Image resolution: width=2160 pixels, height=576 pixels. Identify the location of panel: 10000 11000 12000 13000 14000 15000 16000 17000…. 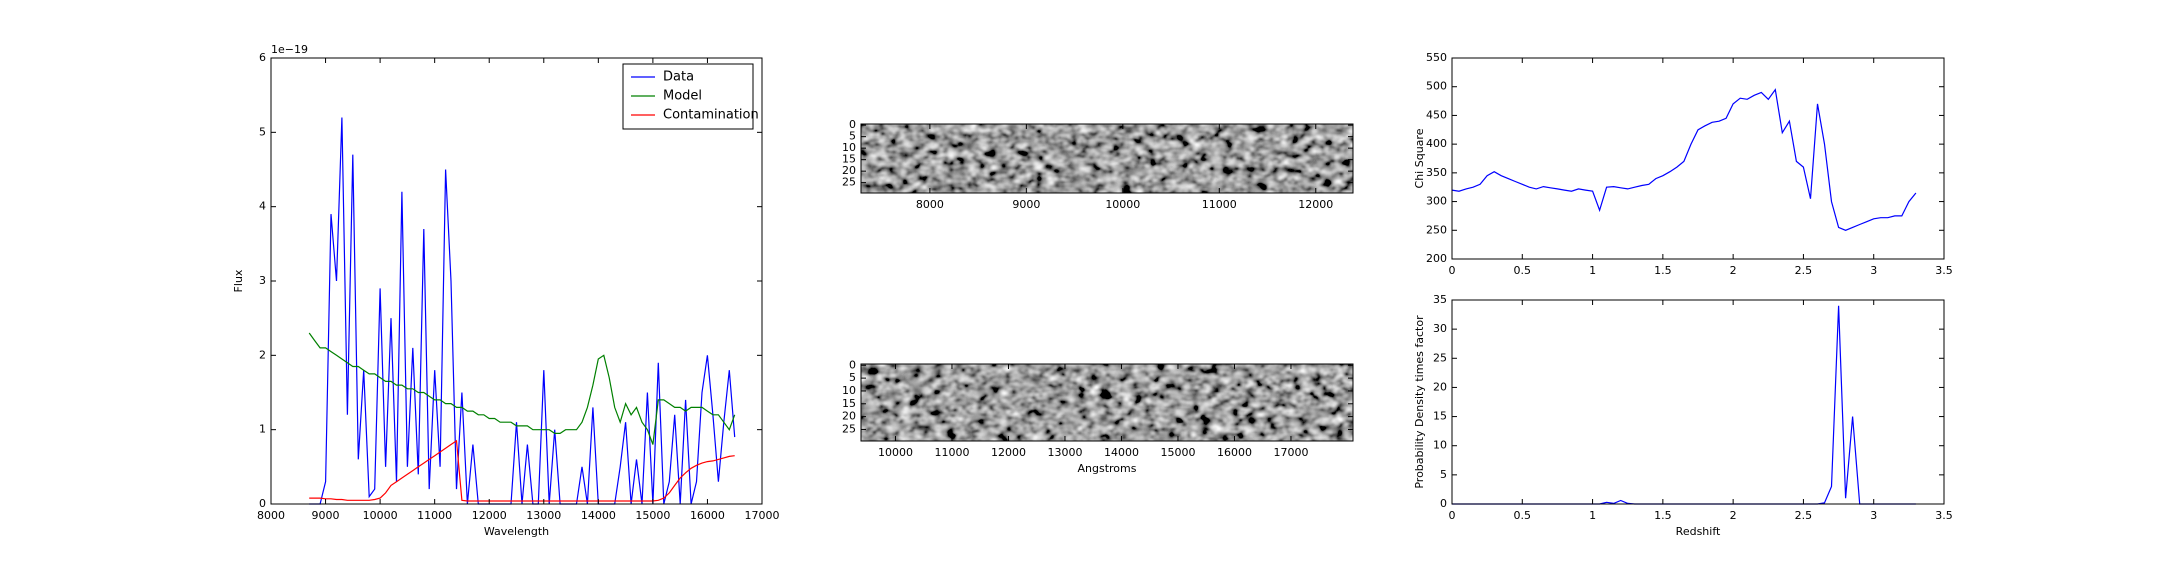
(1098, 416).